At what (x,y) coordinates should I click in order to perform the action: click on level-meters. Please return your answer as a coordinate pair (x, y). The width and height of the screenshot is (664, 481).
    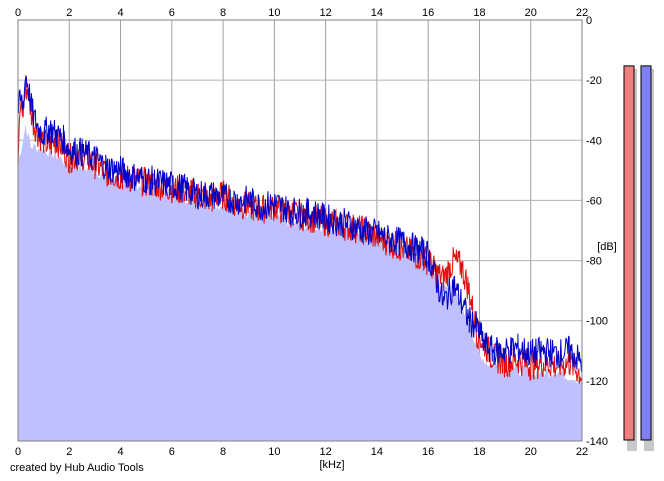
    Looking at the image, I should click on (638, 258).